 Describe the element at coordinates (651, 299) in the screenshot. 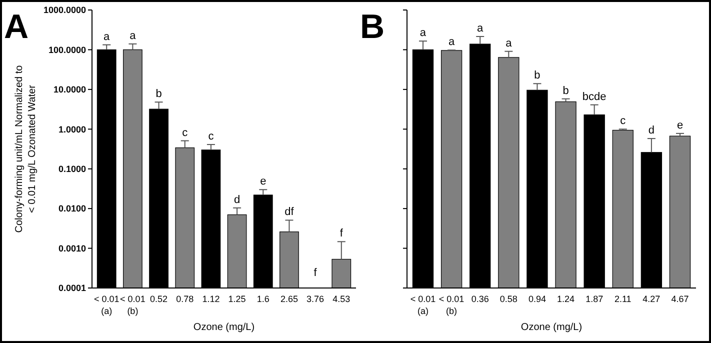

I see `x-tick-label: 4.27` at that location.